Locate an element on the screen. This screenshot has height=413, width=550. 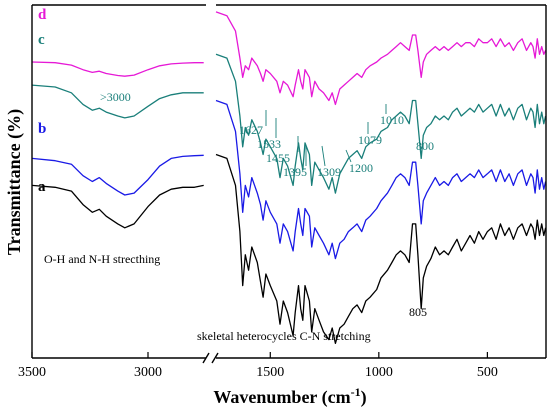
series-label-a: a is located at coordinates (42, 187).